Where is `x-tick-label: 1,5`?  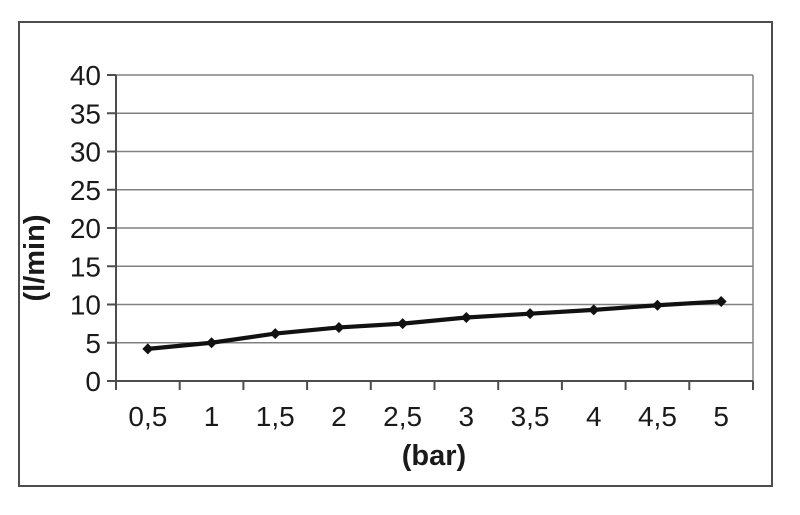 x-tick-label: 1,5 is located at coordinates (275, 416).